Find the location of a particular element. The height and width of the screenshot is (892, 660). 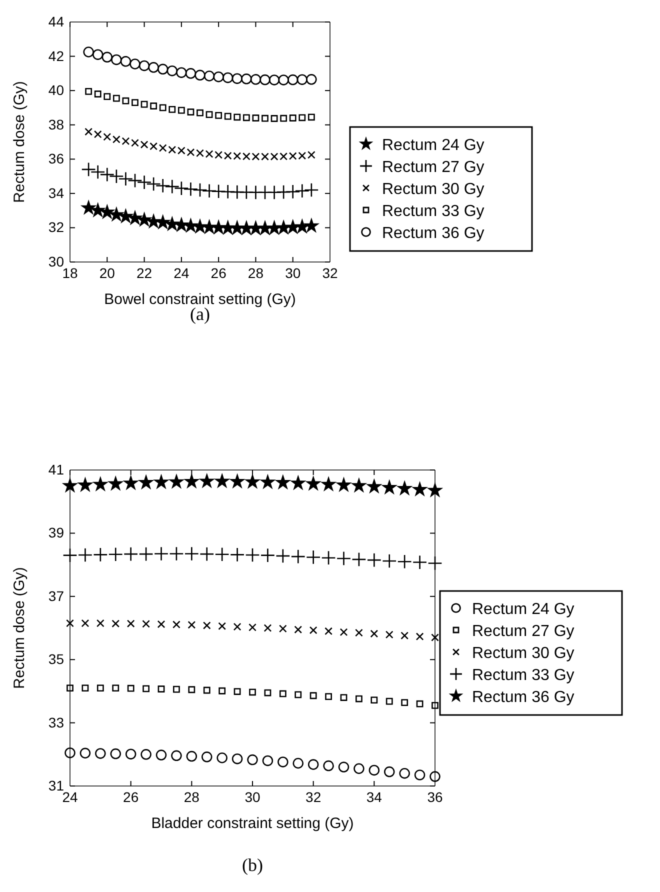

y-tick-label: 40 is located at coordinates (56, 90).